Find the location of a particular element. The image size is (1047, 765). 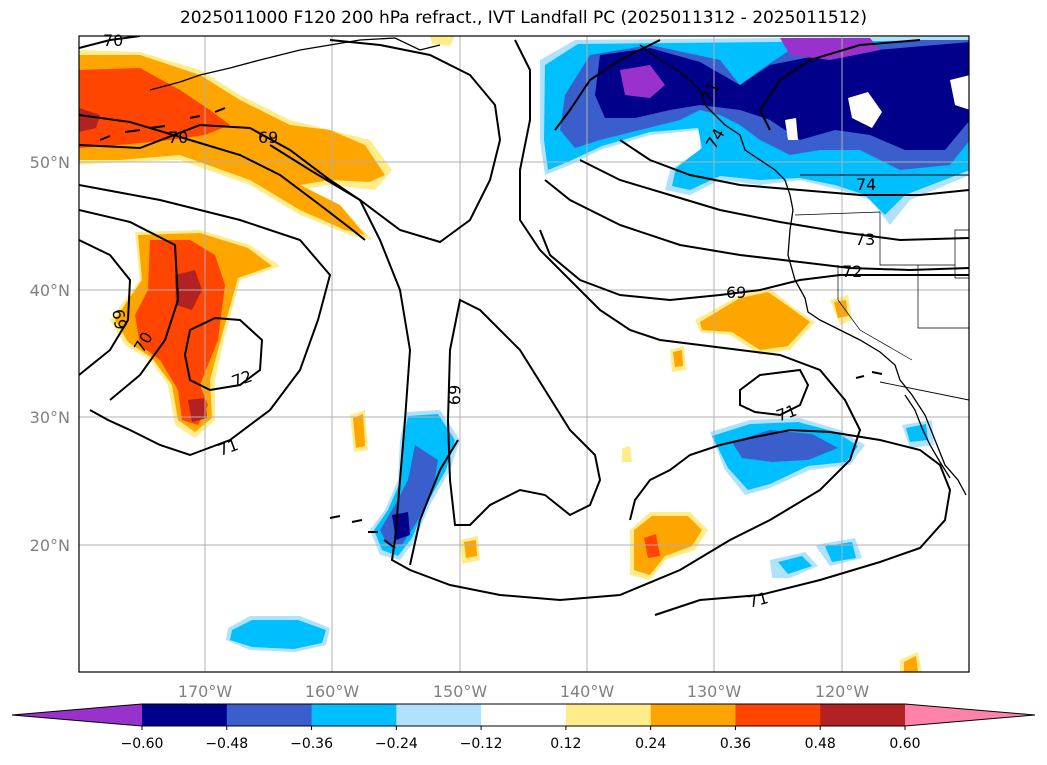

contour-69-oval is located at coordinates (774, 392).